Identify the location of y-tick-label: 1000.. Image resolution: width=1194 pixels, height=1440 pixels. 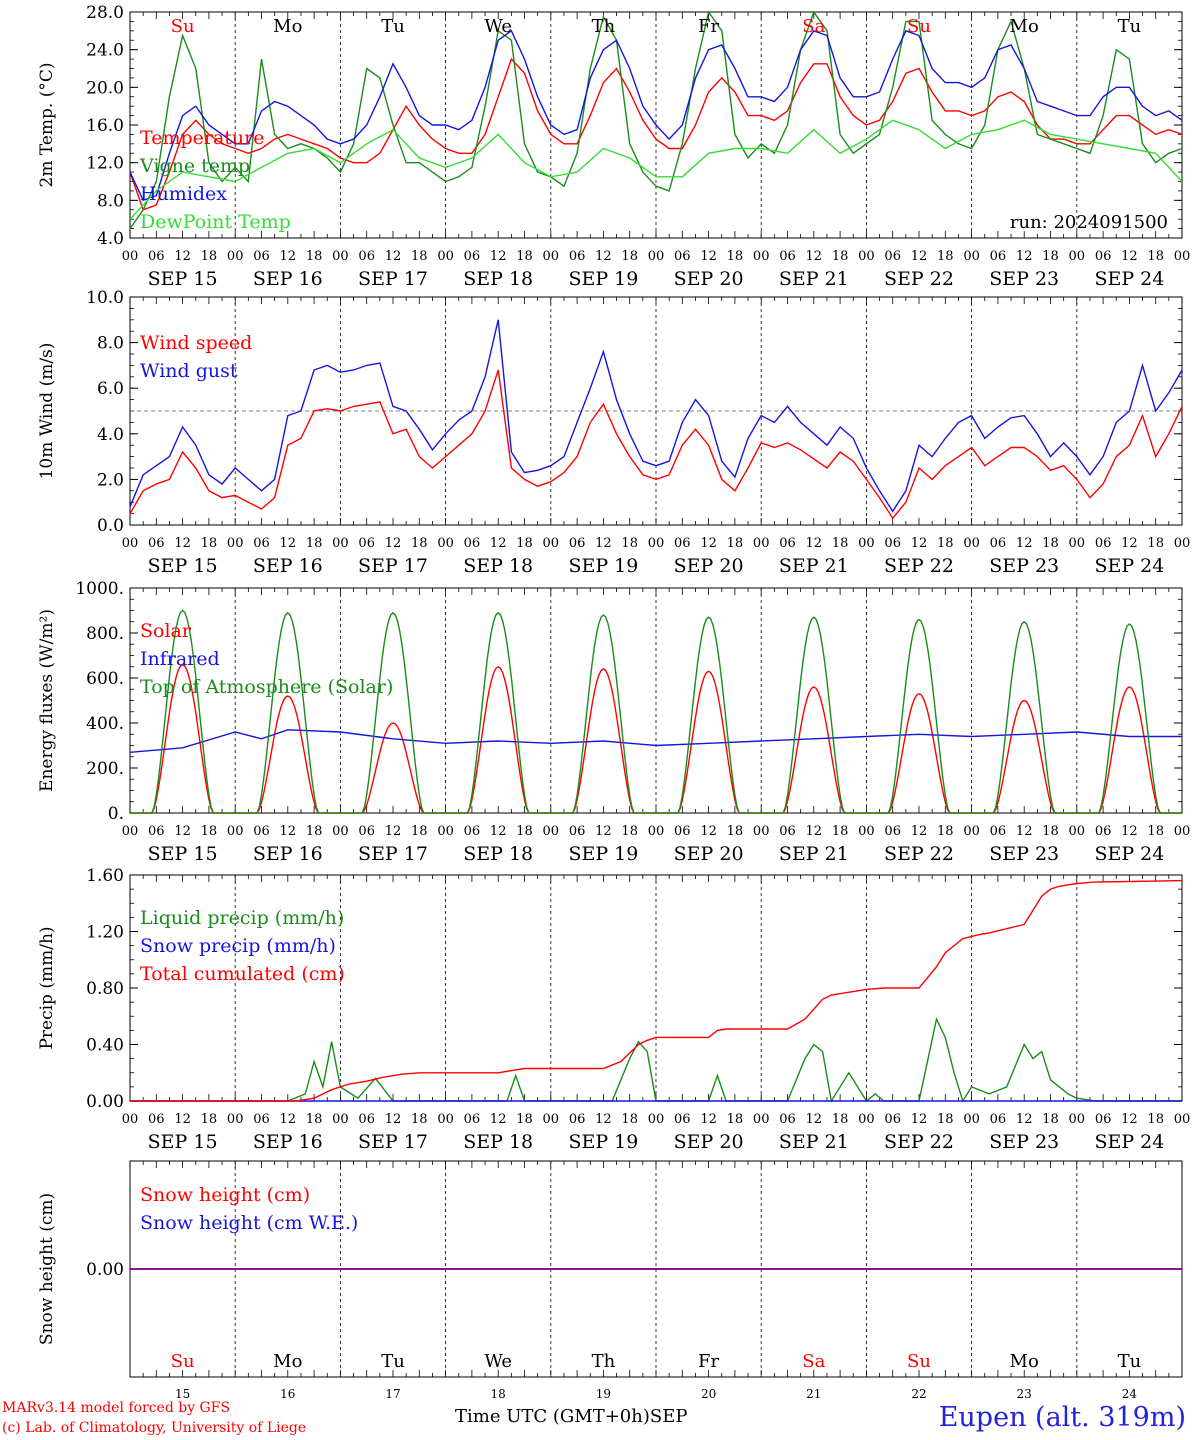
(99, 589).